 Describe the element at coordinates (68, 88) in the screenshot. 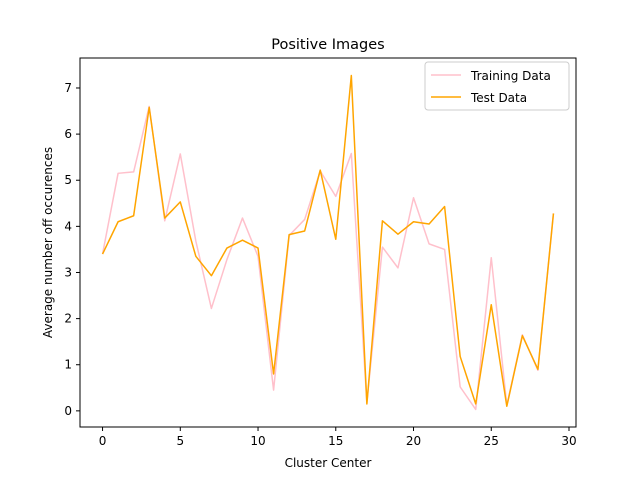

I see `y-tick-label: 7` at that location.